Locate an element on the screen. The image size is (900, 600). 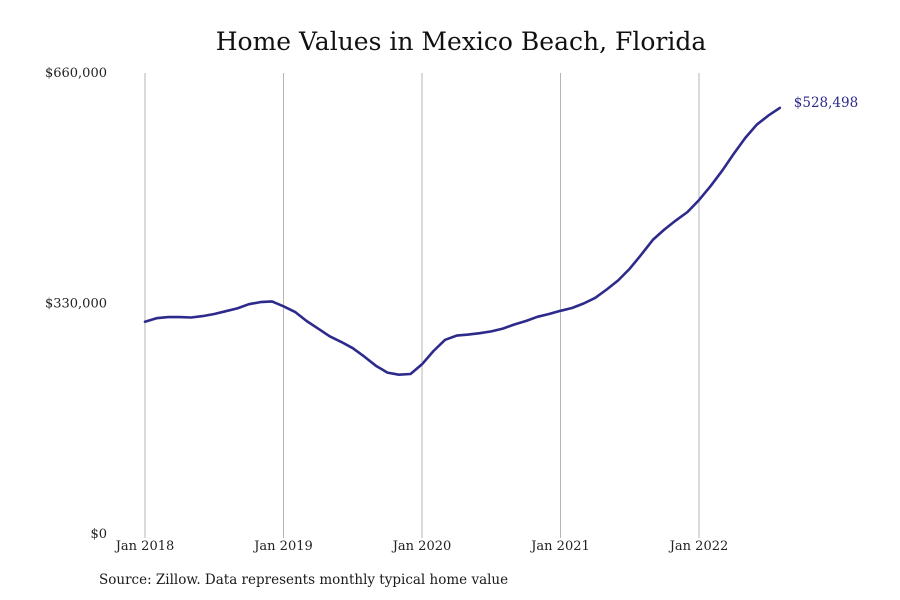
y-tick-label: $660,000 is located at coordinates (76, 73).